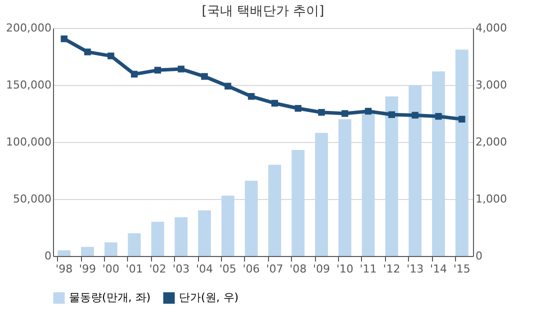  I want to click on y2-tick-label: 0, so click(479, 256).